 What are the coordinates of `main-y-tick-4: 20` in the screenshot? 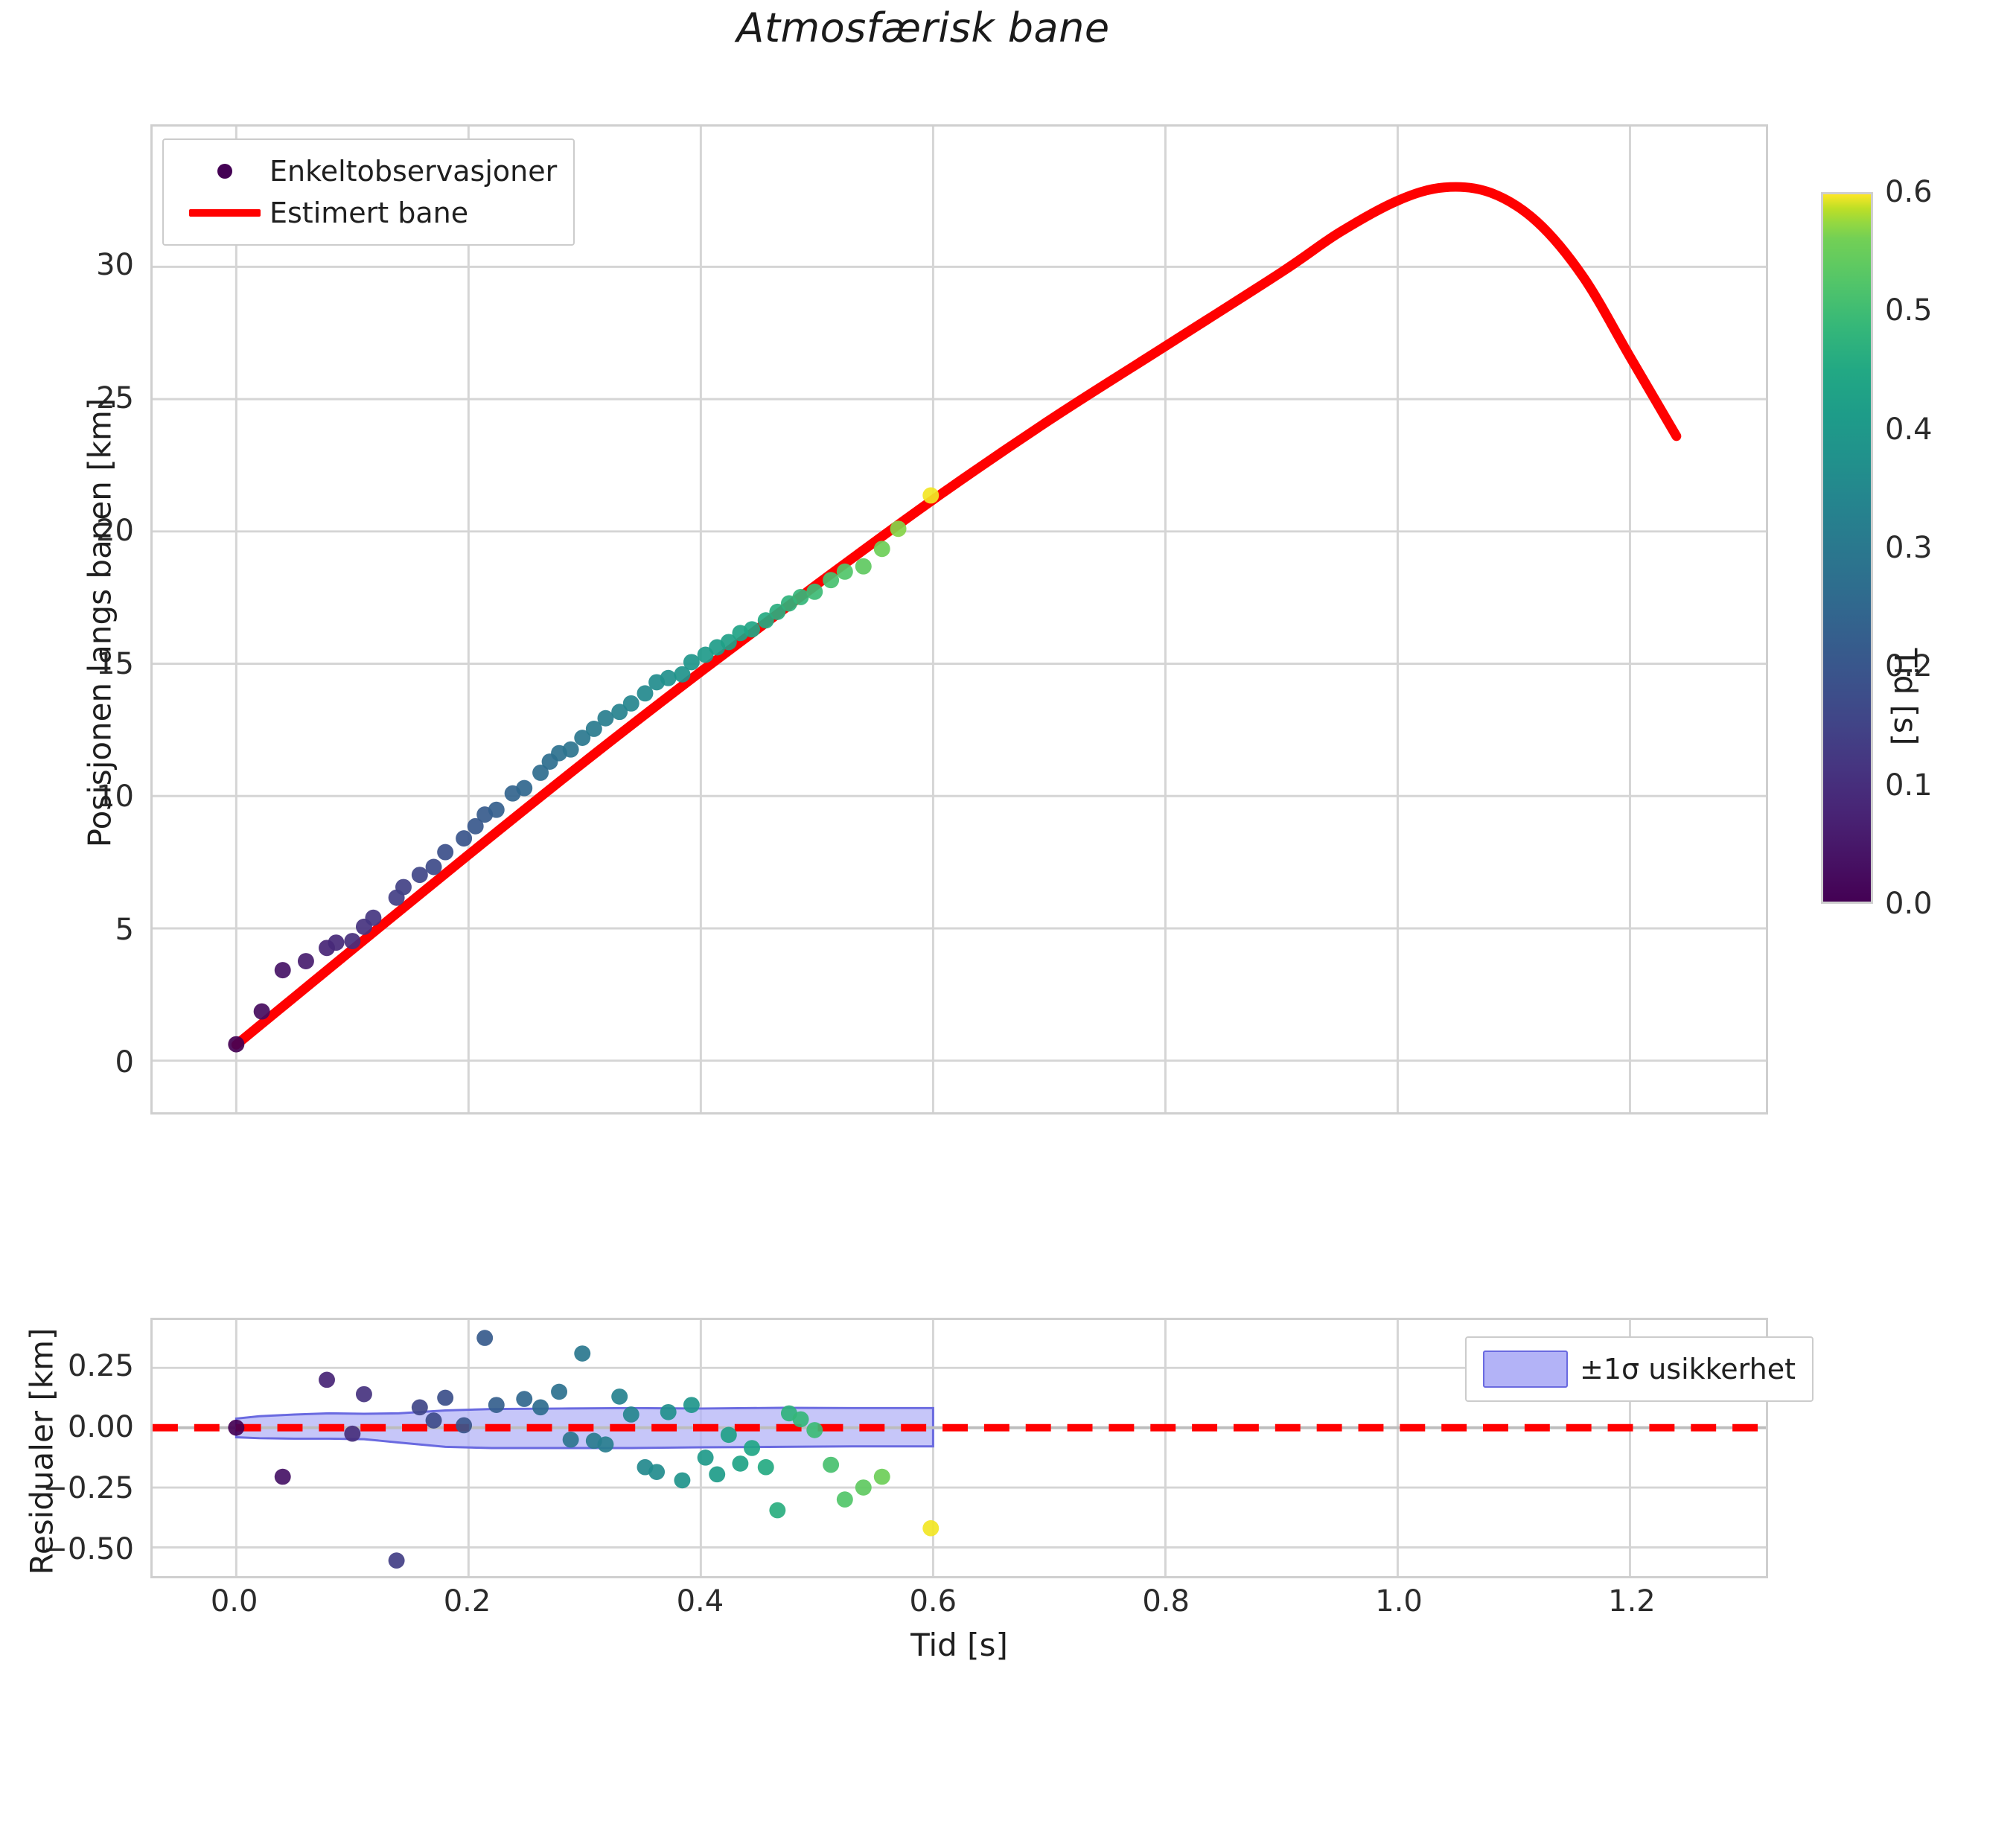 It's located at (115, 532).